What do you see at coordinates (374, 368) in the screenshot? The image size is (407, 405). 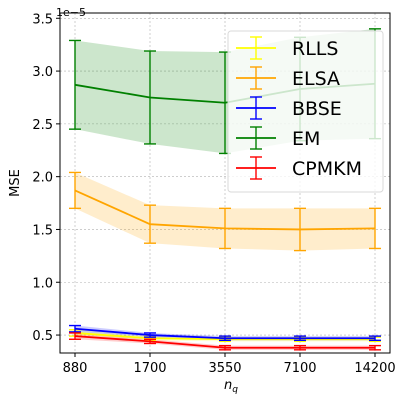 I see `x-tick-label: 14200` at bounding box center [374, 368].